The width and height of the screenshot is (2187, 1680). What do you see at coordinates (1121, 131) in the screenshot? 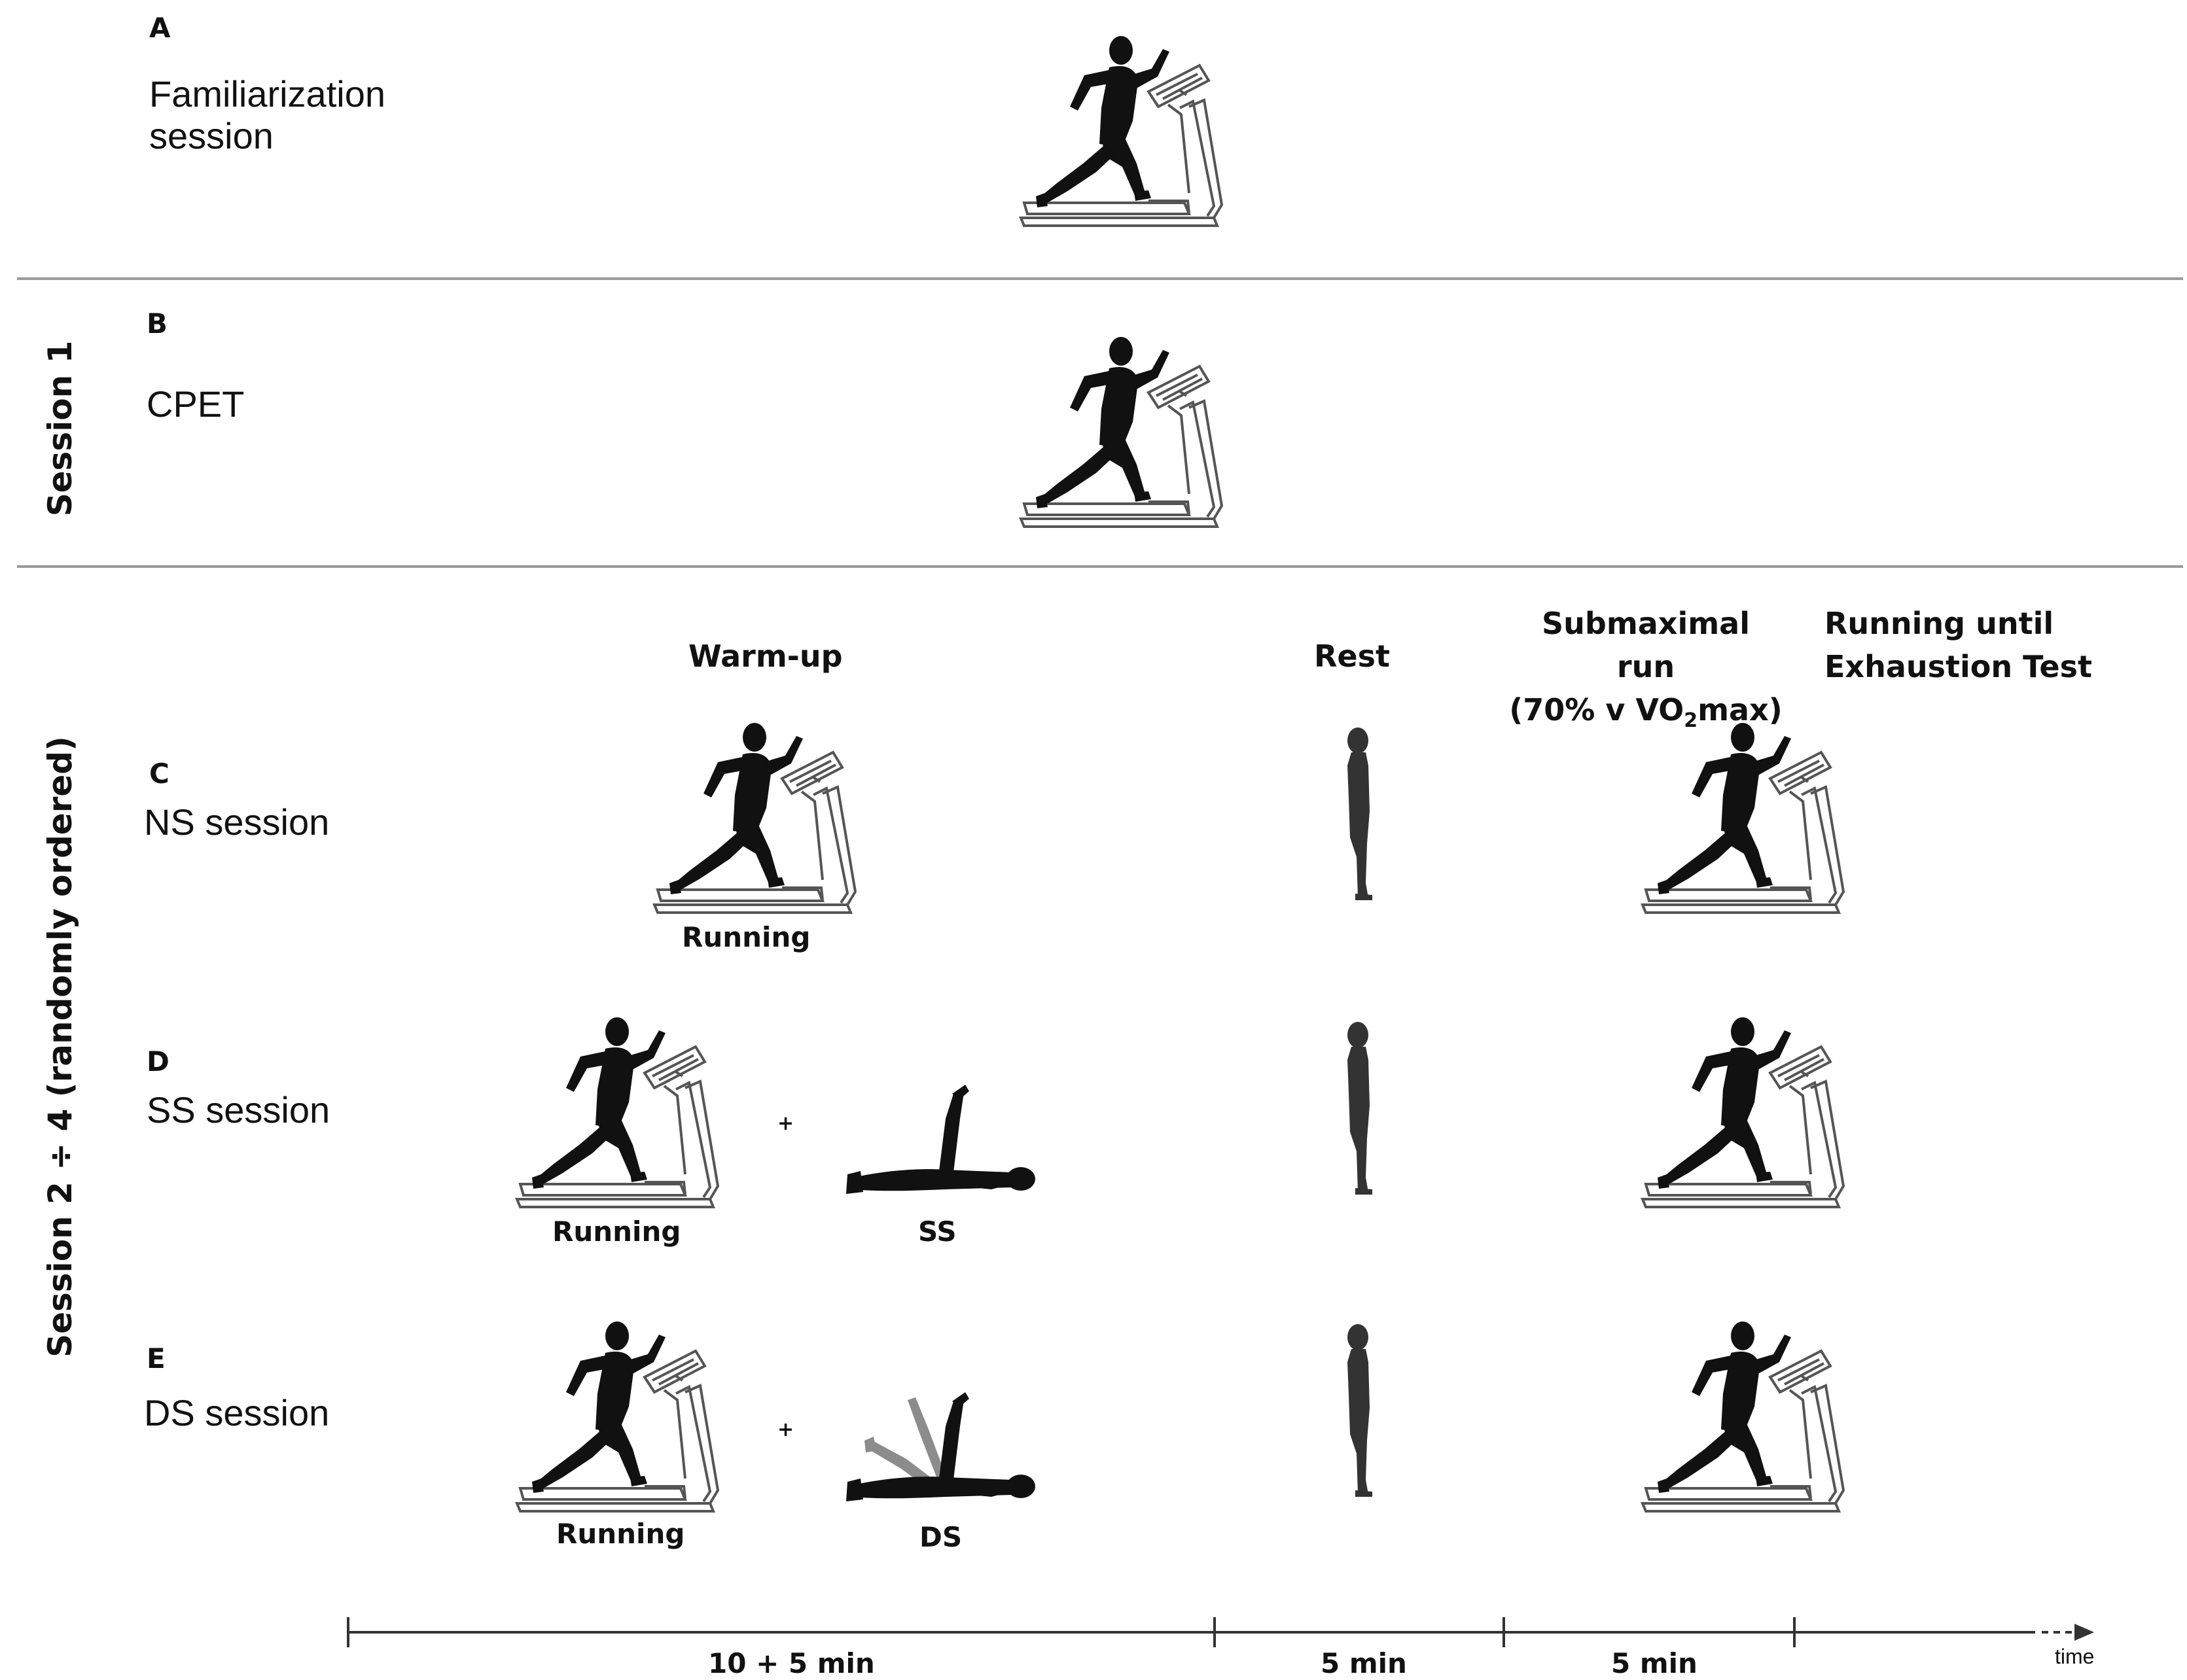
I see `treadmill-runner-icon-a` at bounding box center [1121, 131].